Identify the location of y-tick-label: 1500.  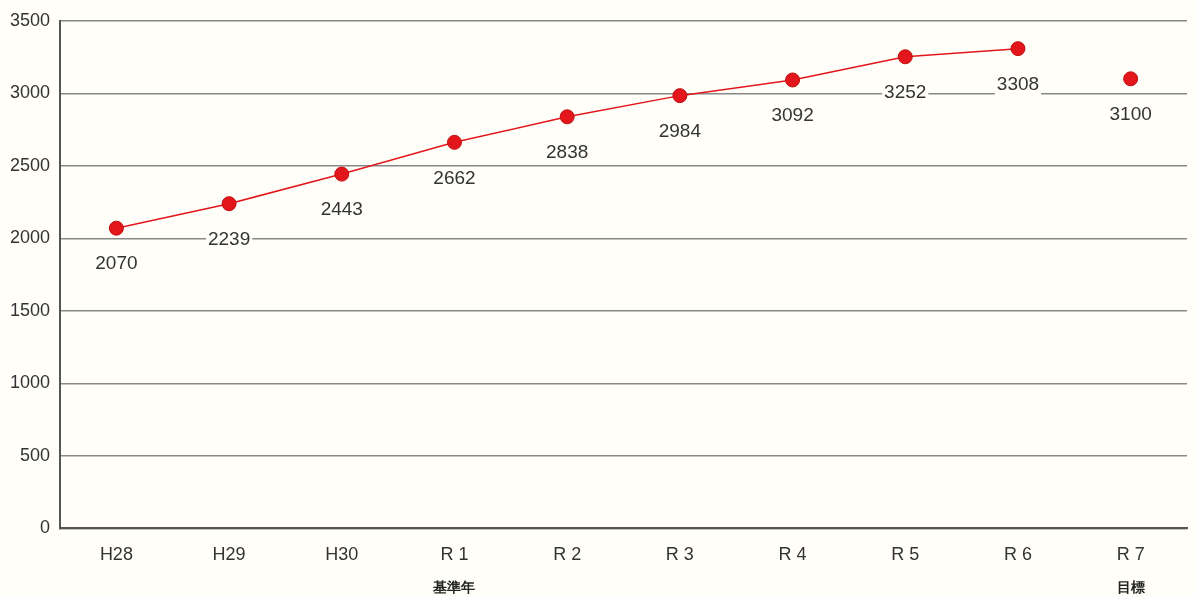
(30, 309).